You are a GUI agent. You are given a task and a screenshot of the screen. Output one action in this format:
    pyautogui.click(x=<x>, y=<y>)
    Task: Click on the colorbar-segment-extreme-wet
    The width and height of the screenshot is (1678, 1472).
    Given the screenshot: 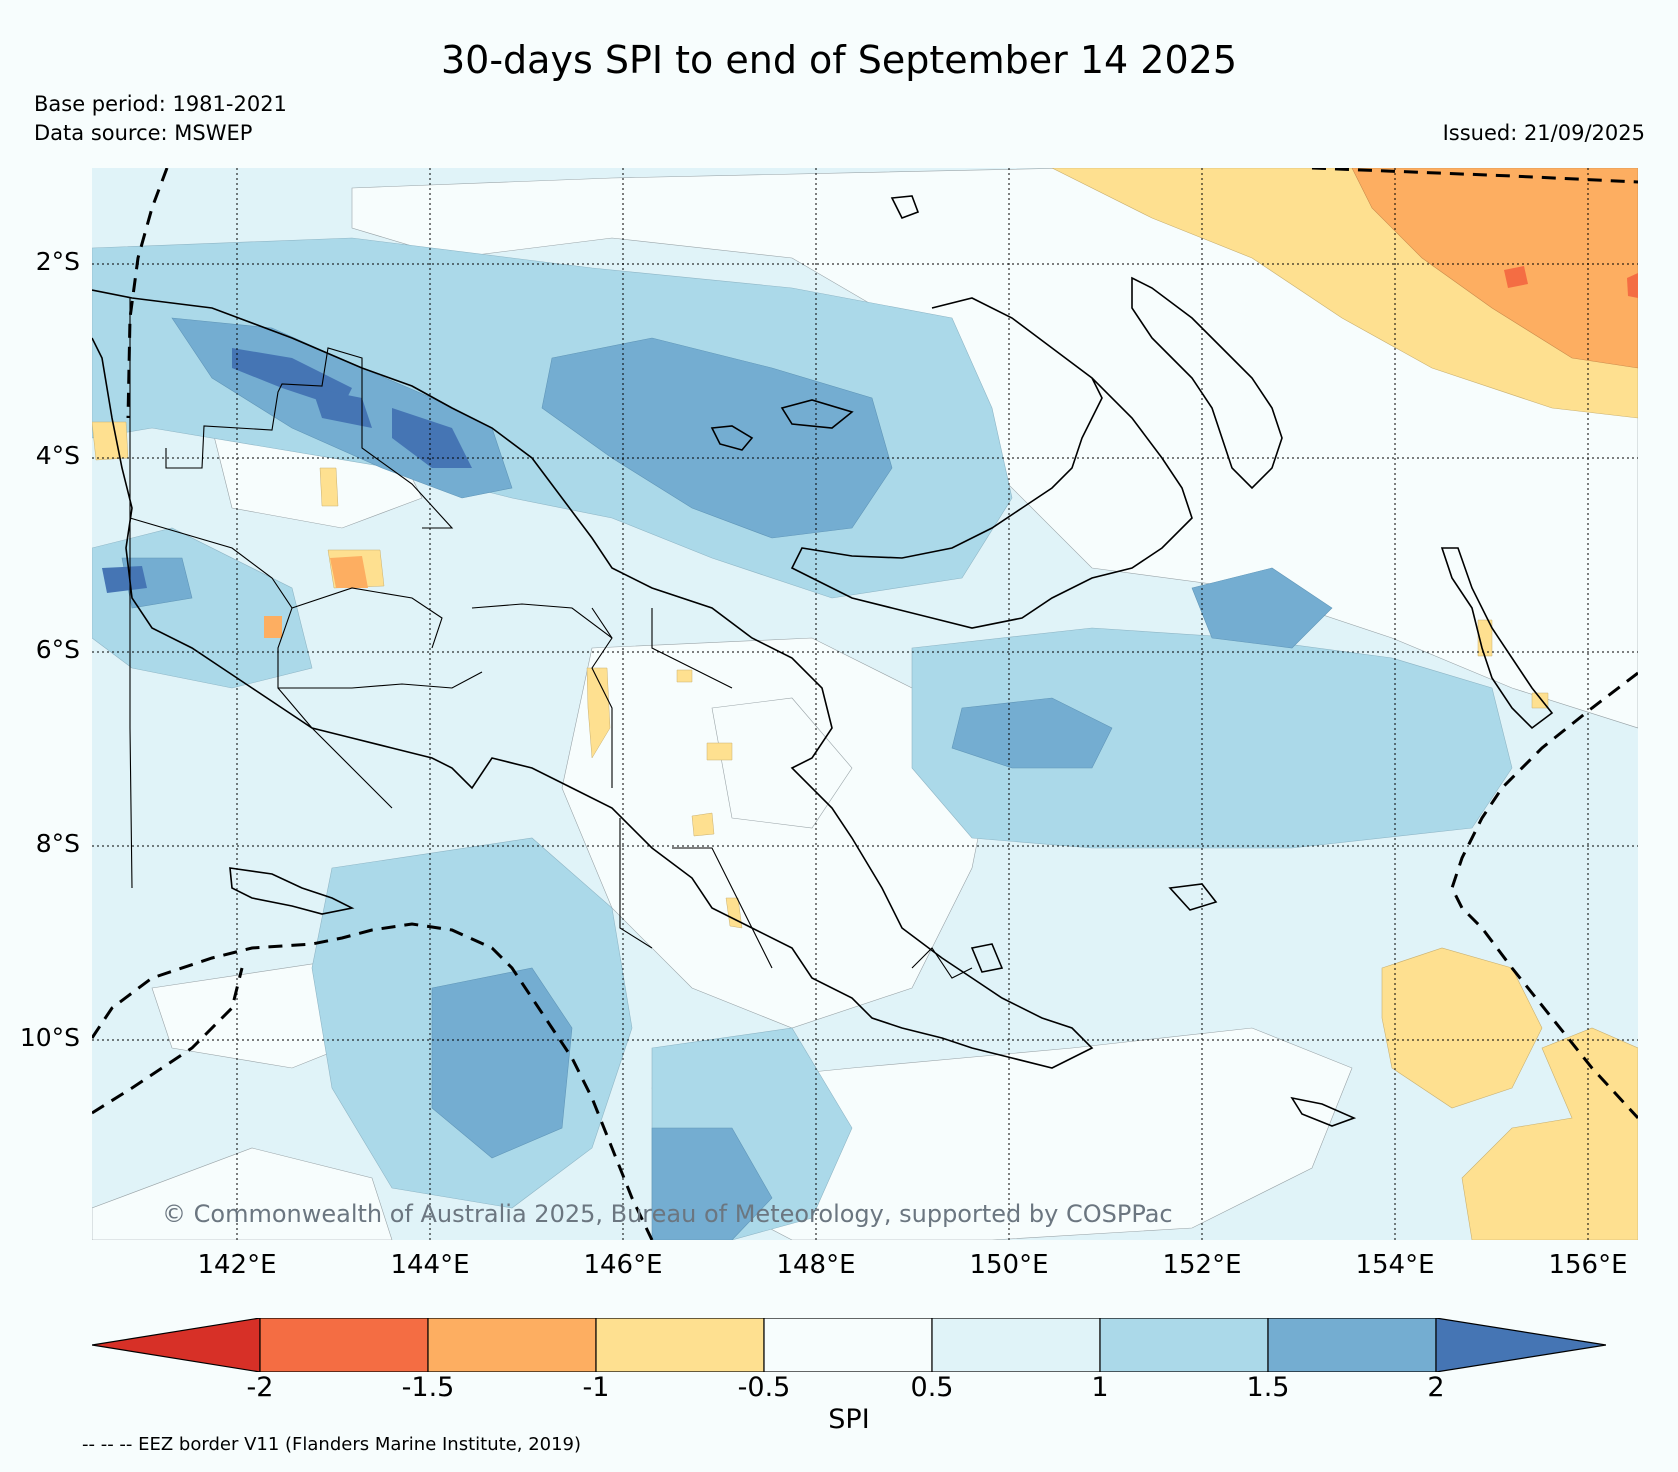 What is the action you would take?
    pyautogui.click(x=1520, y=1345)
    